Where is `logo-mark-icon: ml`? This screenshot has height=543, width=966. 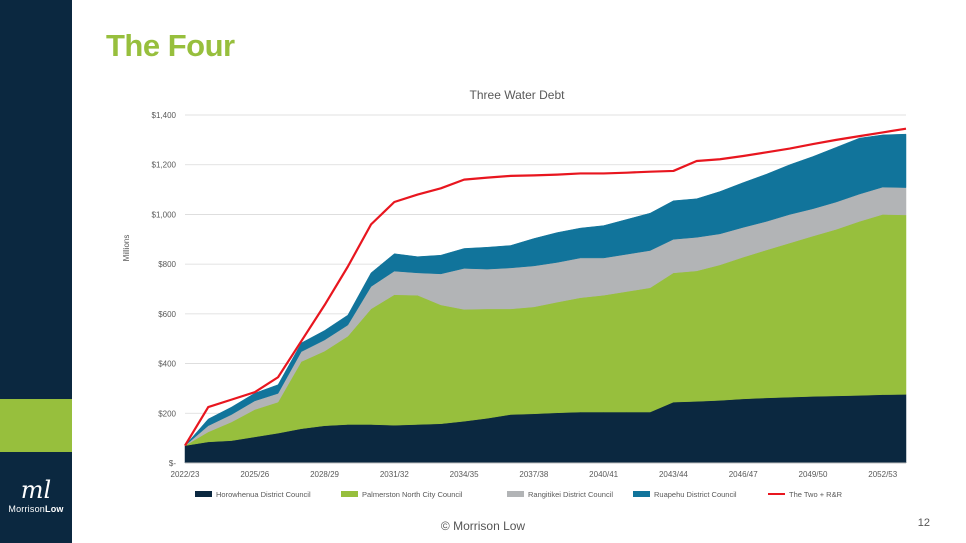
logo-mark-icon: ml is located at coordinates (36, 490).